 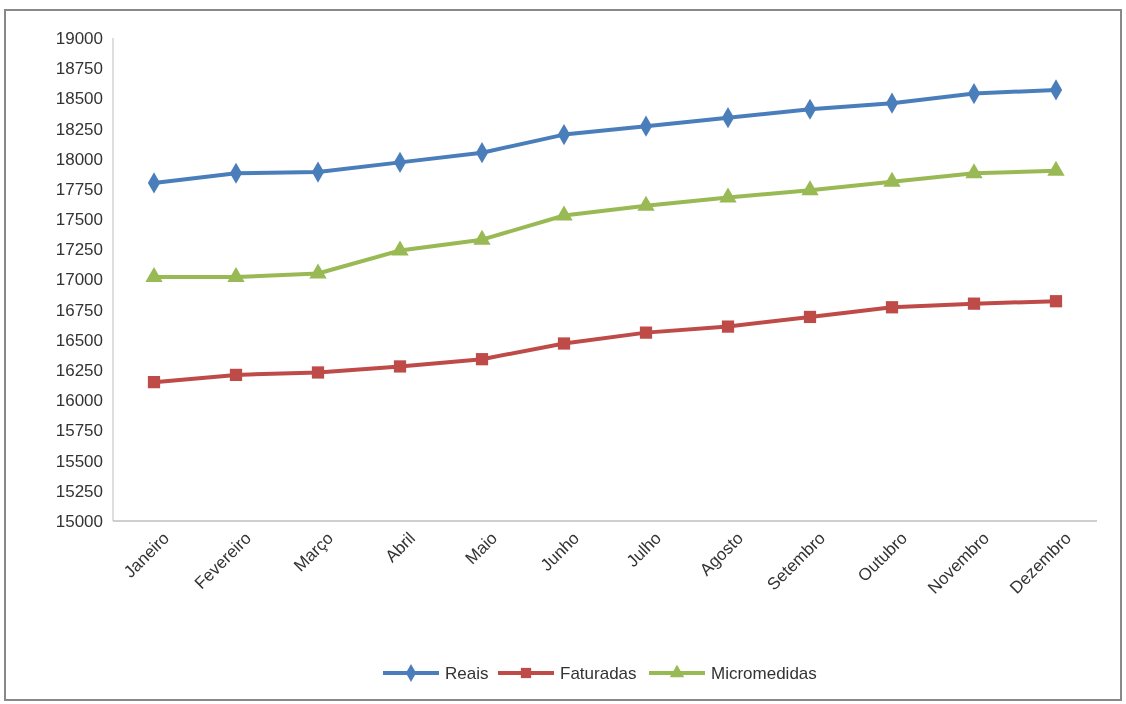 I want to click on y-tick-label: 17500, so click(x=79, y=220).